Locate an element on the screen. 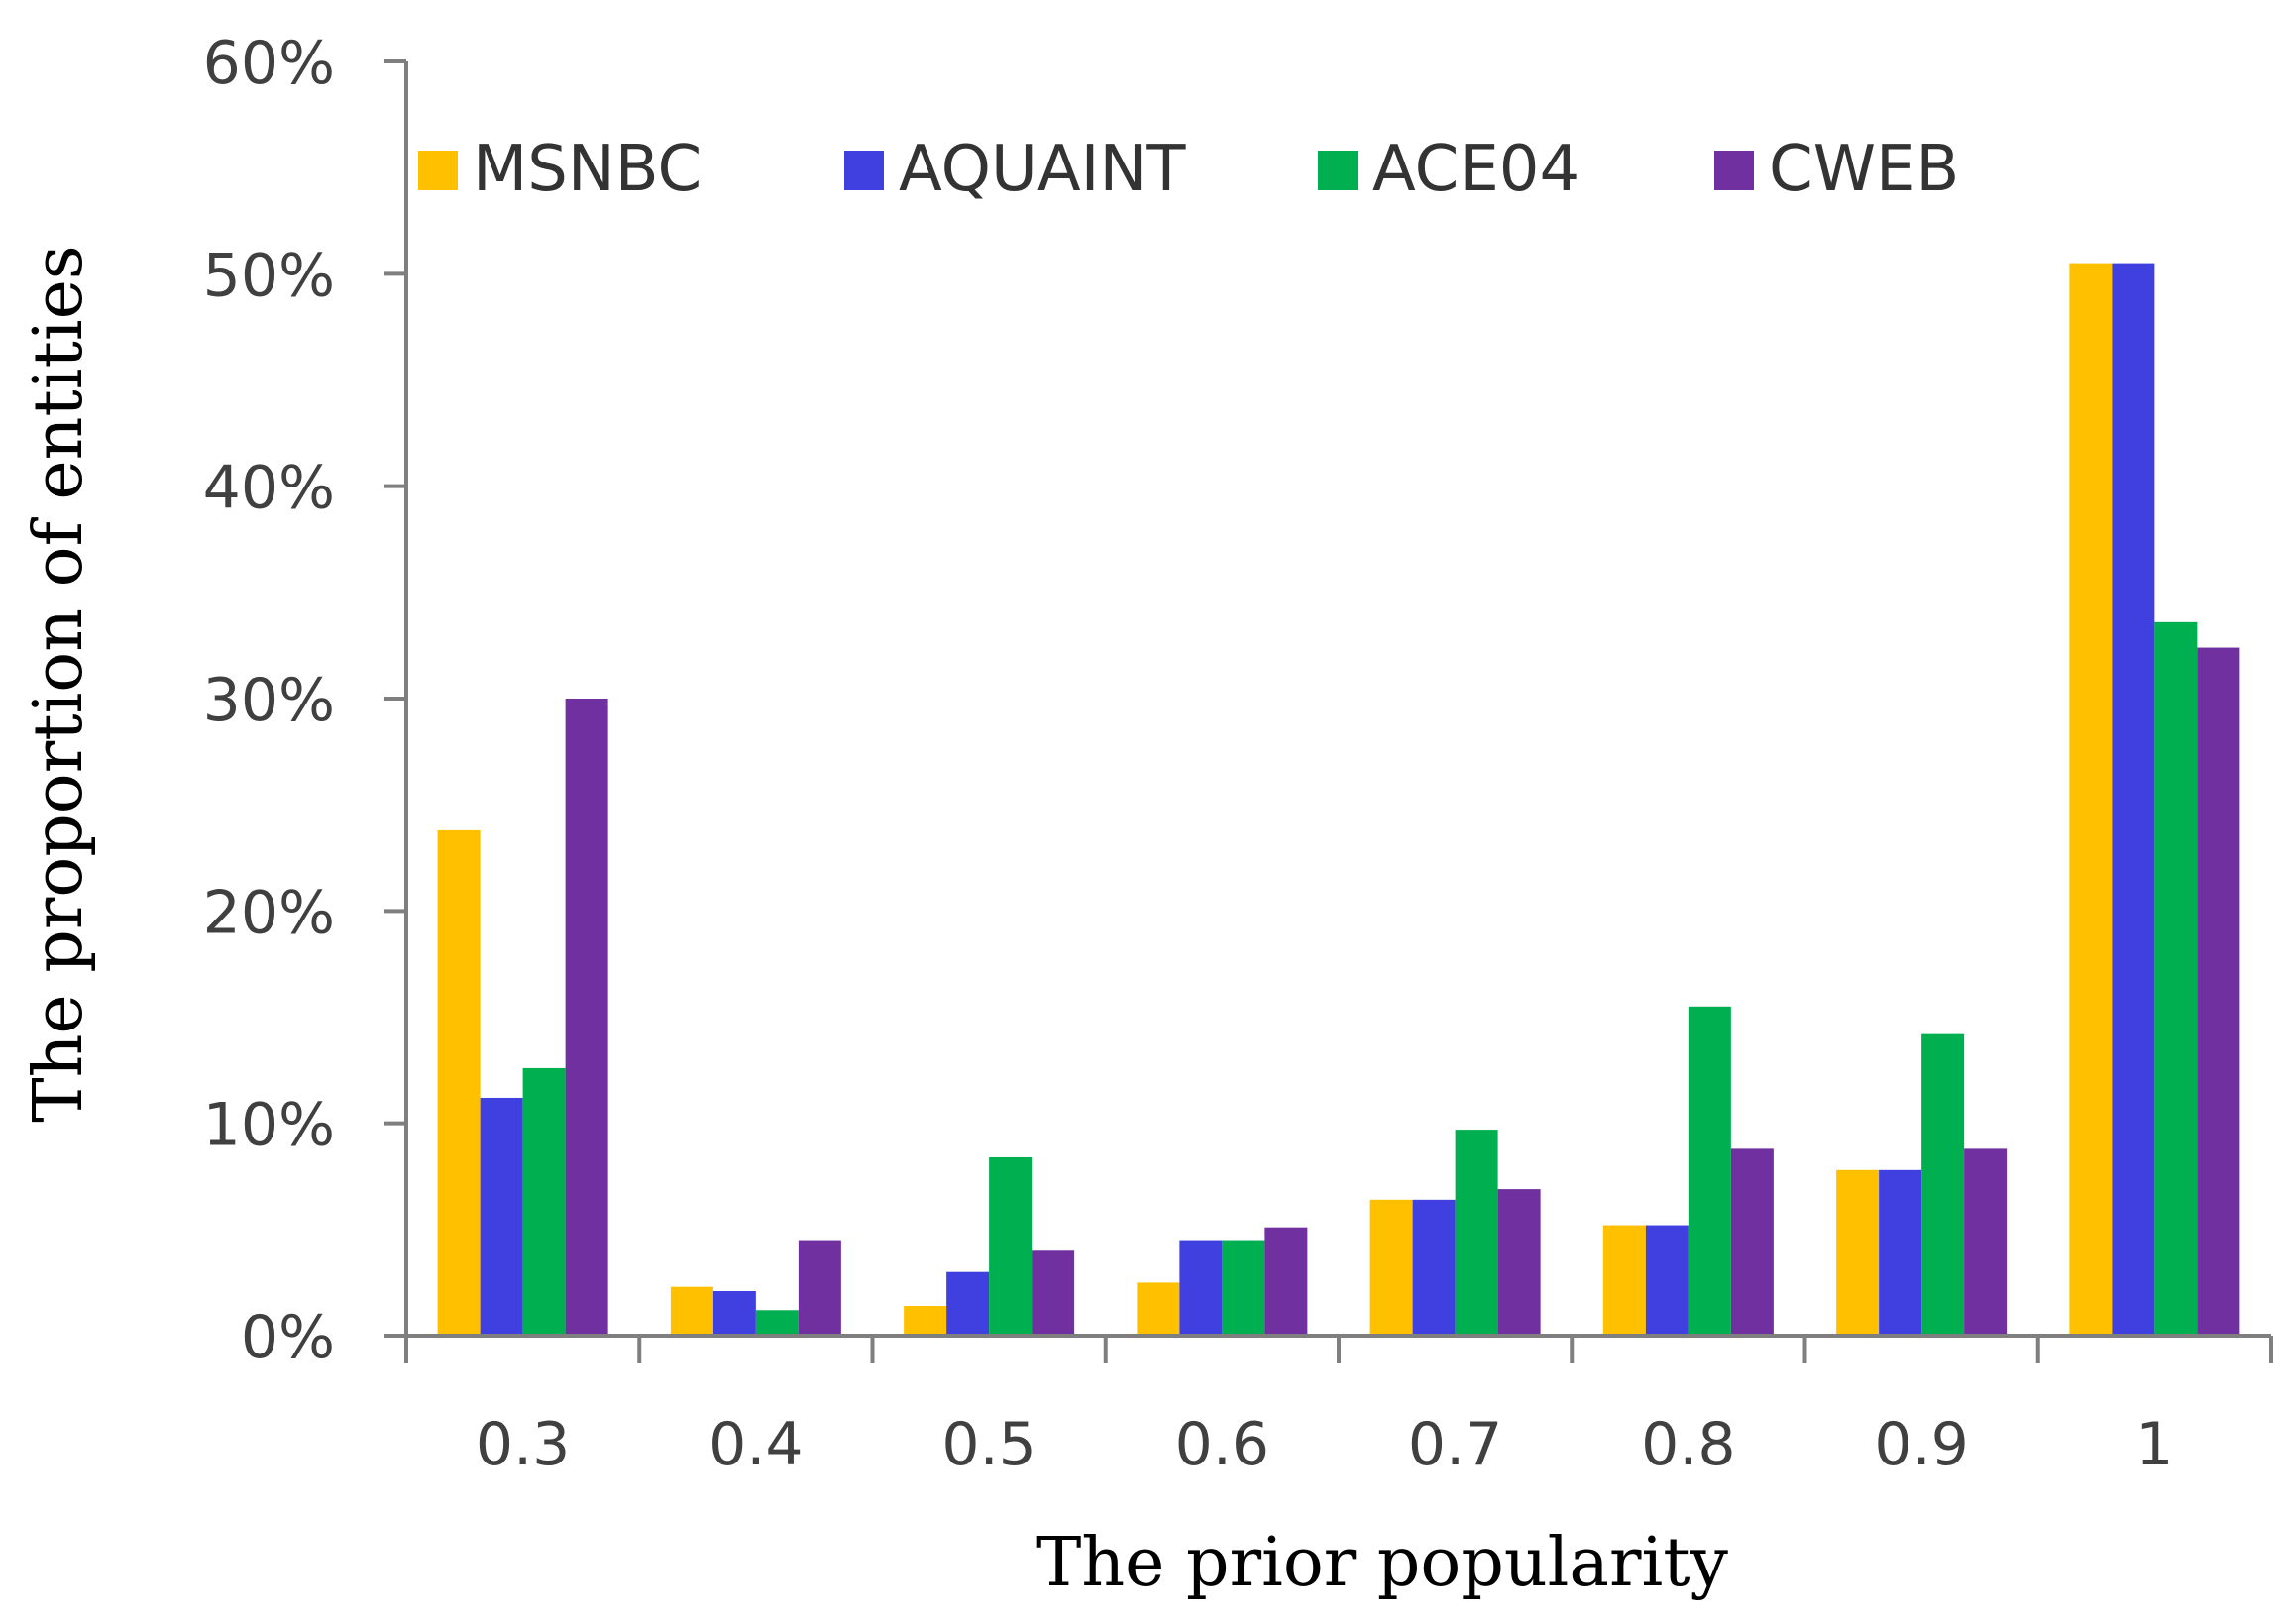 The image size is (2290, 1624). bar-aquaint-0.7 is located at coordinates (1434, 1267).